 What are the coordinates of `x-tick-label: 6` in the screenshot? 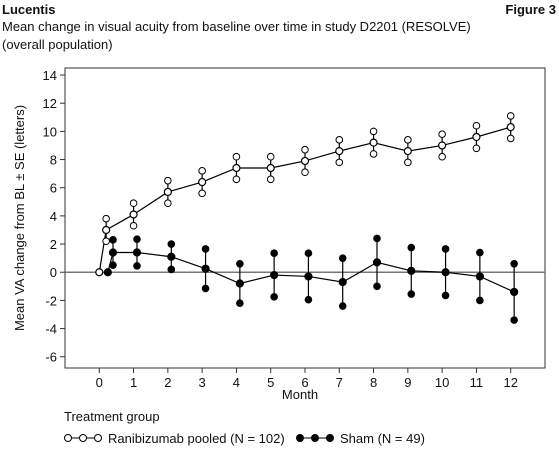 It's located at (304, 382).